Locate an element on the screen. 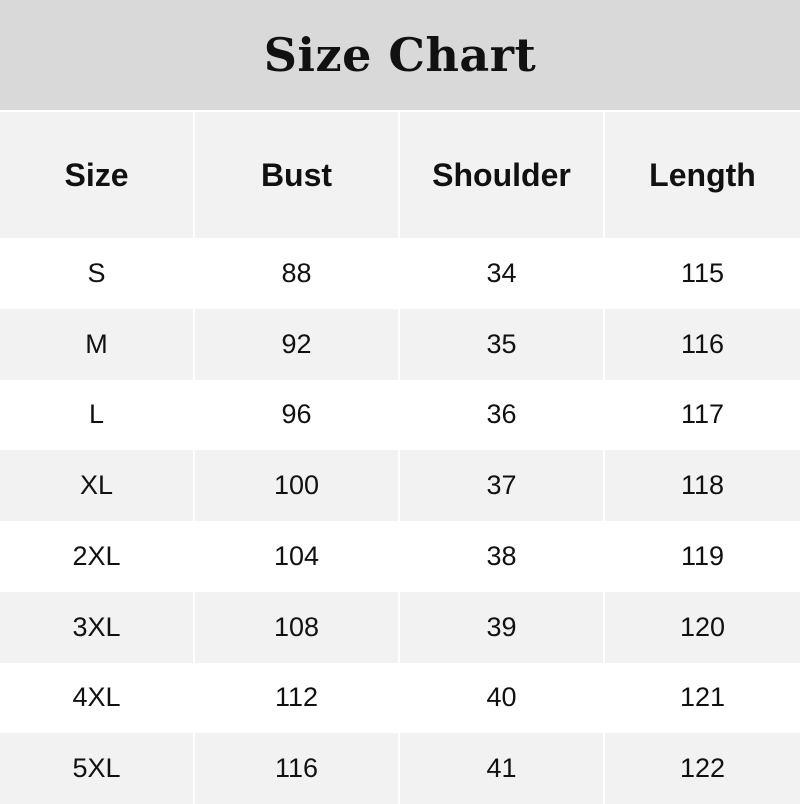  cell-size: 3XL is located at coordinates (97, 627).